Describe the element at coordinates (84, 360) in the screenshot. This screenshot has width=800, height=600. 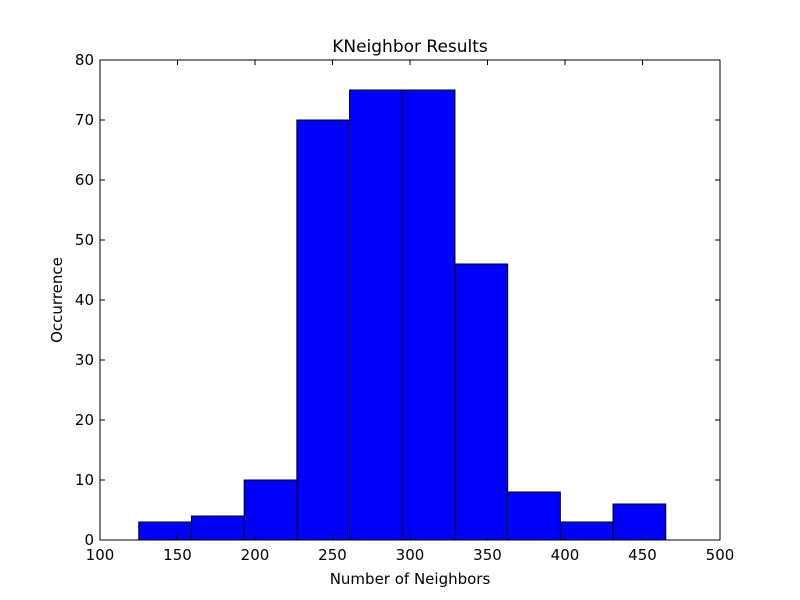
I see `y-tick-label: 30` at that location.